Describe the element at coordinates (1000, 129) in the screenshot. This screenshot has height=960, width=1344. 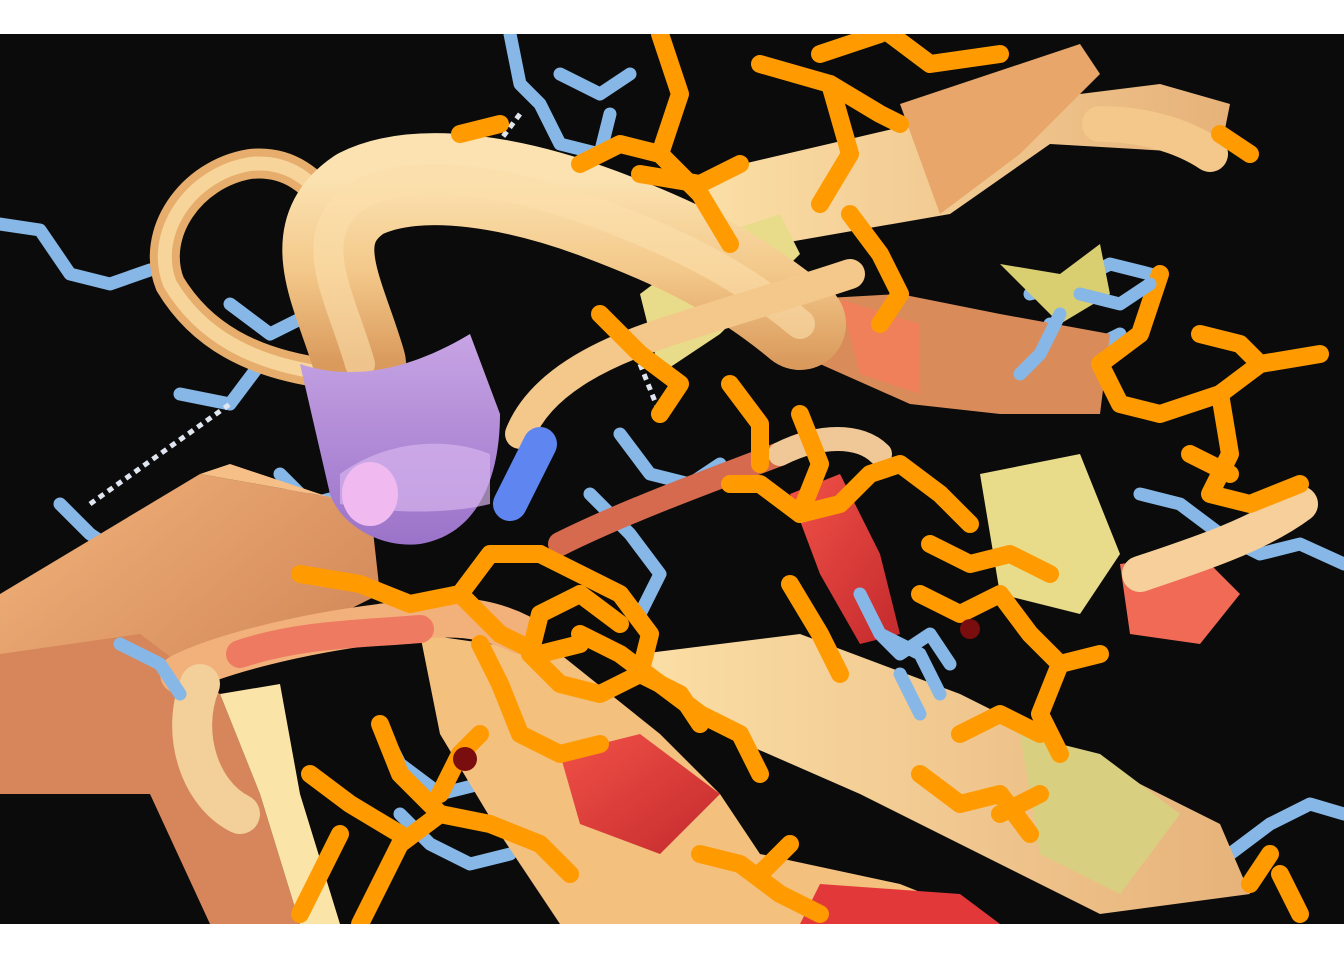
I see `sheet-top-right-face` at that location.